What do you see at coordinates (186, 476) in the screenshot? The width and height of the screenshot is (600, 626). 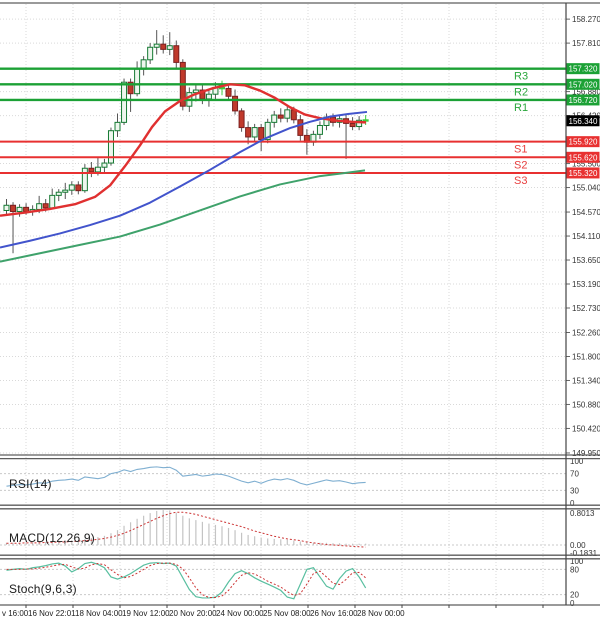 I see `rsi-line` at bounding box center [186, 476].